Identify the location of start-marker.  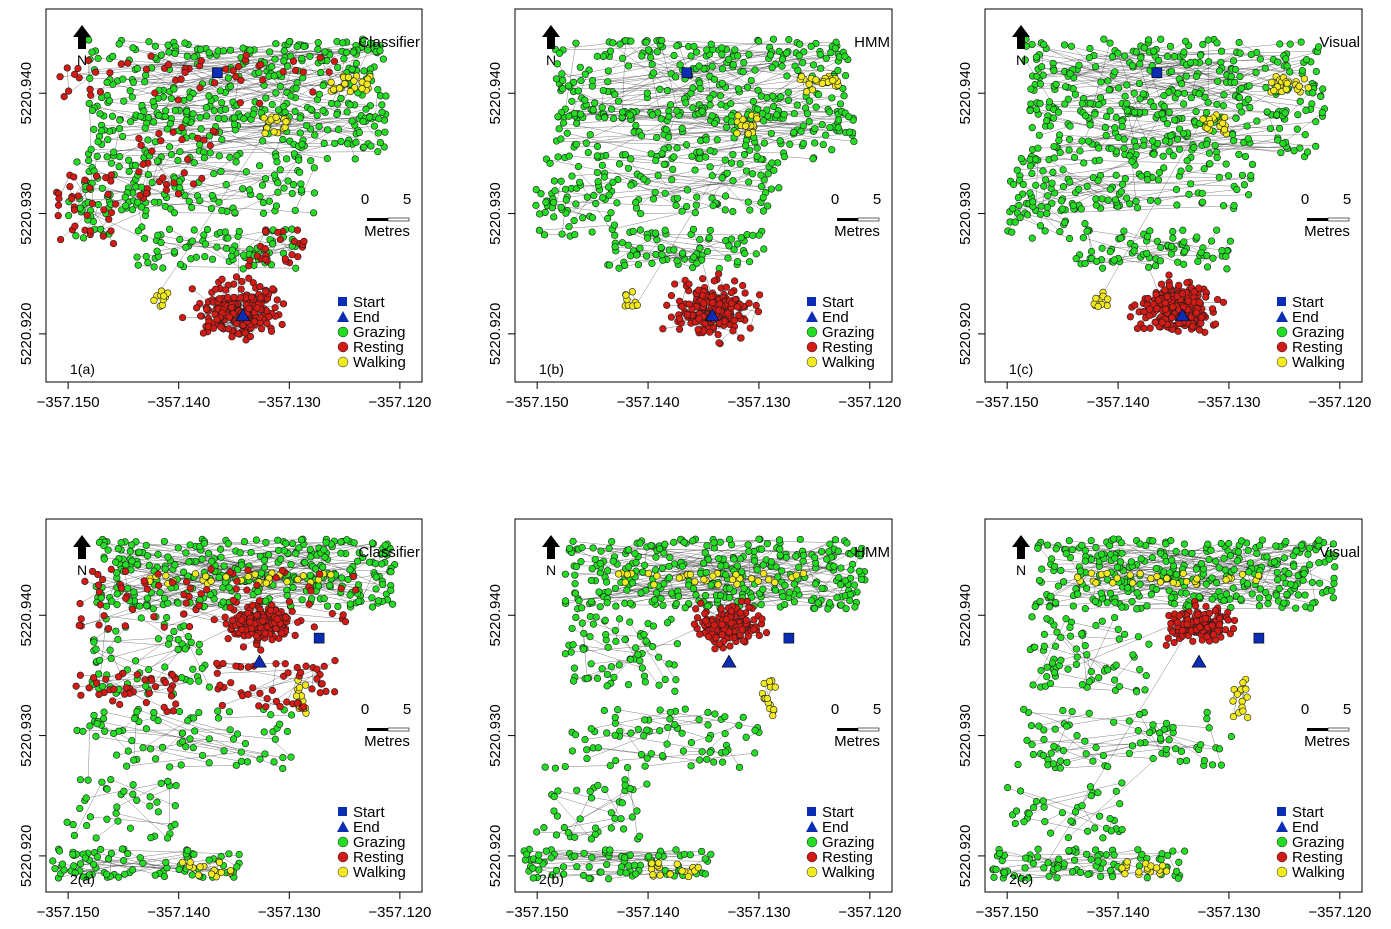
(1157, 73).